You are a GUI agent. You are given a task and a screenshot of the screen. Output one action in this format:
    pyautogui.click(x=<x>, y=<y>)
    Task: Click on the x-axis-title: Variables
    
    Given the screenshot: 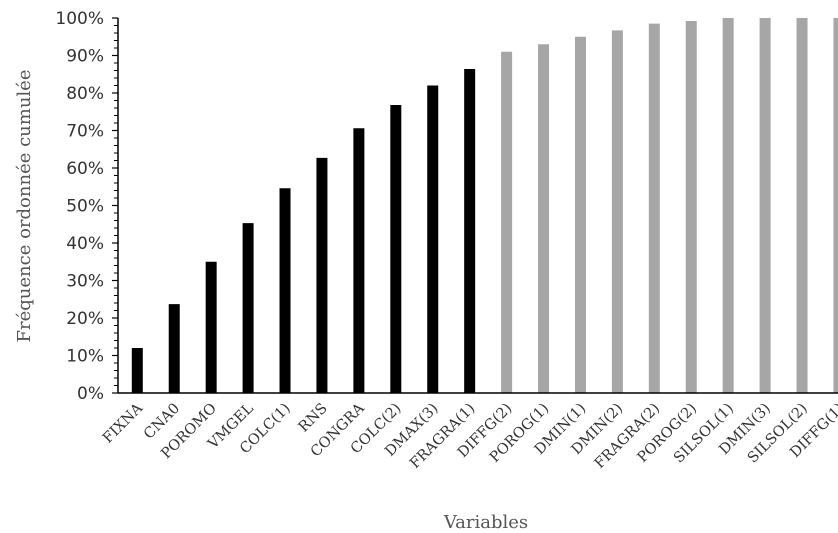 What is the action you would take?
    pyautogui.click(x=485, y=522)
    